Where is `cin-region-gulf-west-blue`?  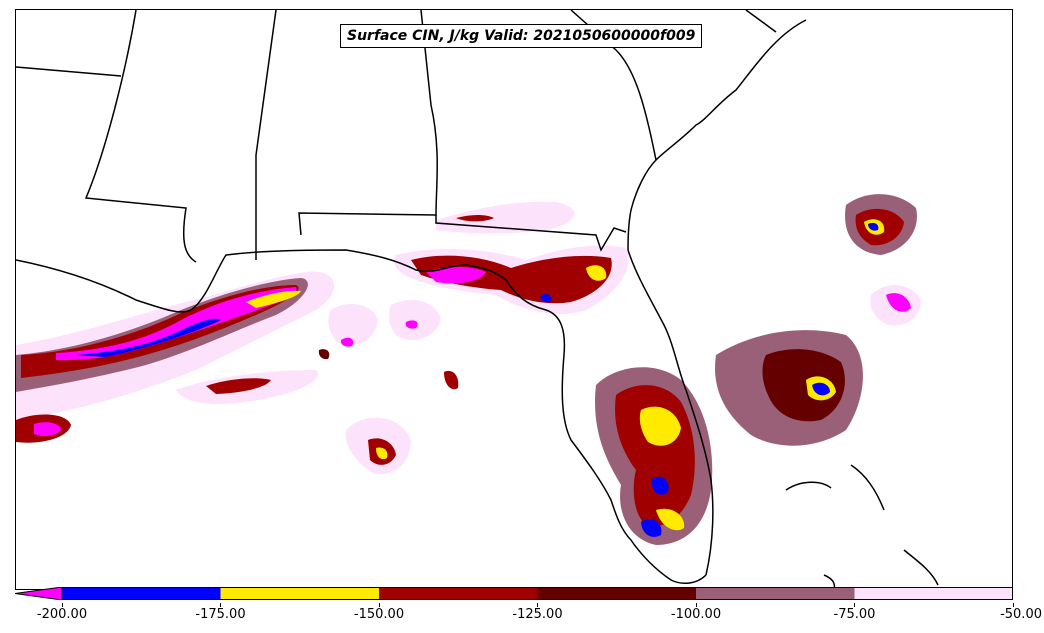
cin-region-gulf-west-blue is located at coordinates (148, 337).